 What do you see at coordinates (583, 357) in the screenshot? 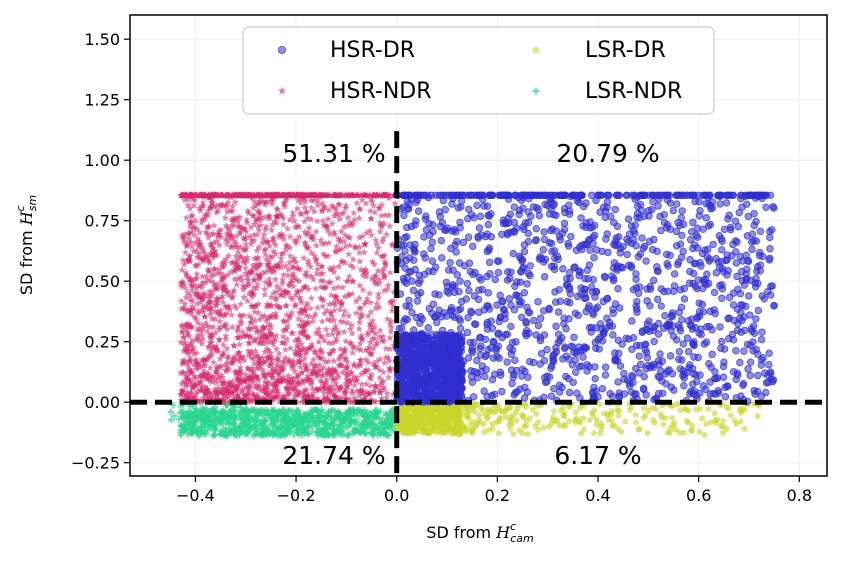
I see `point-hsr-dr` at bounding box center [583, 357].